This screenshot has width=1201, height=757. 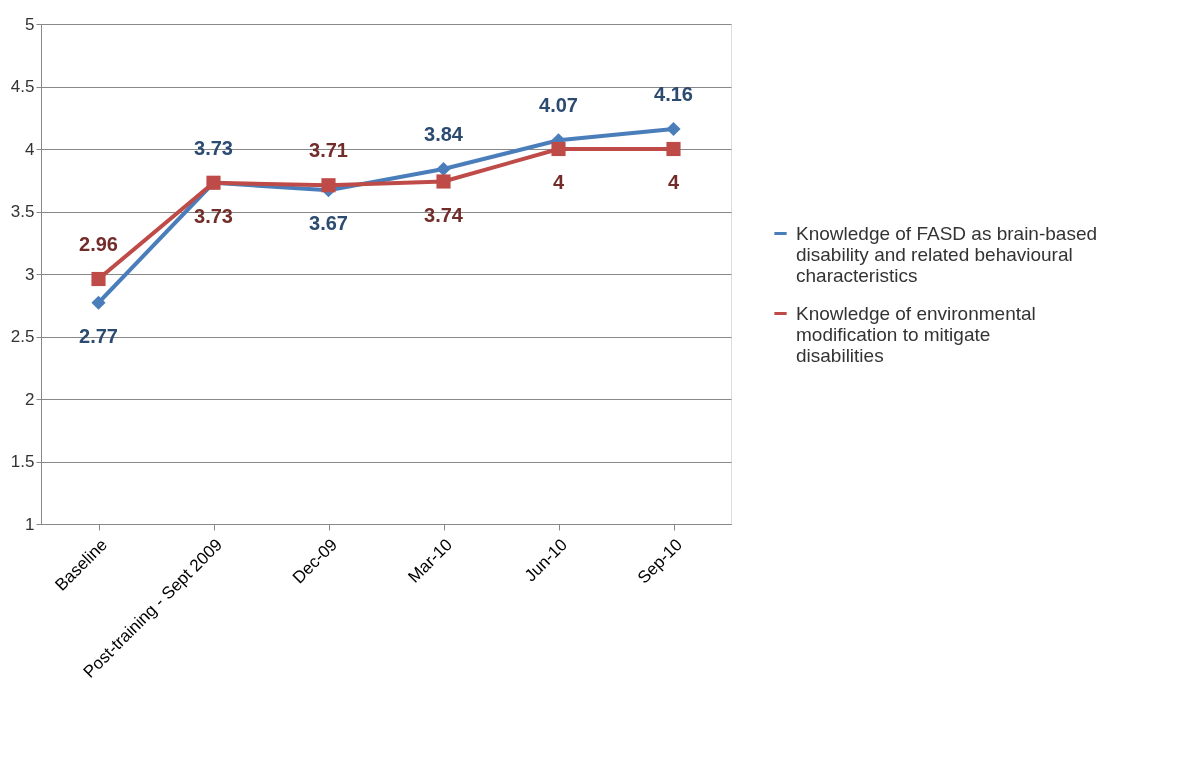 I want to click on y-tick-label: 5, so click(x=30, y=24).